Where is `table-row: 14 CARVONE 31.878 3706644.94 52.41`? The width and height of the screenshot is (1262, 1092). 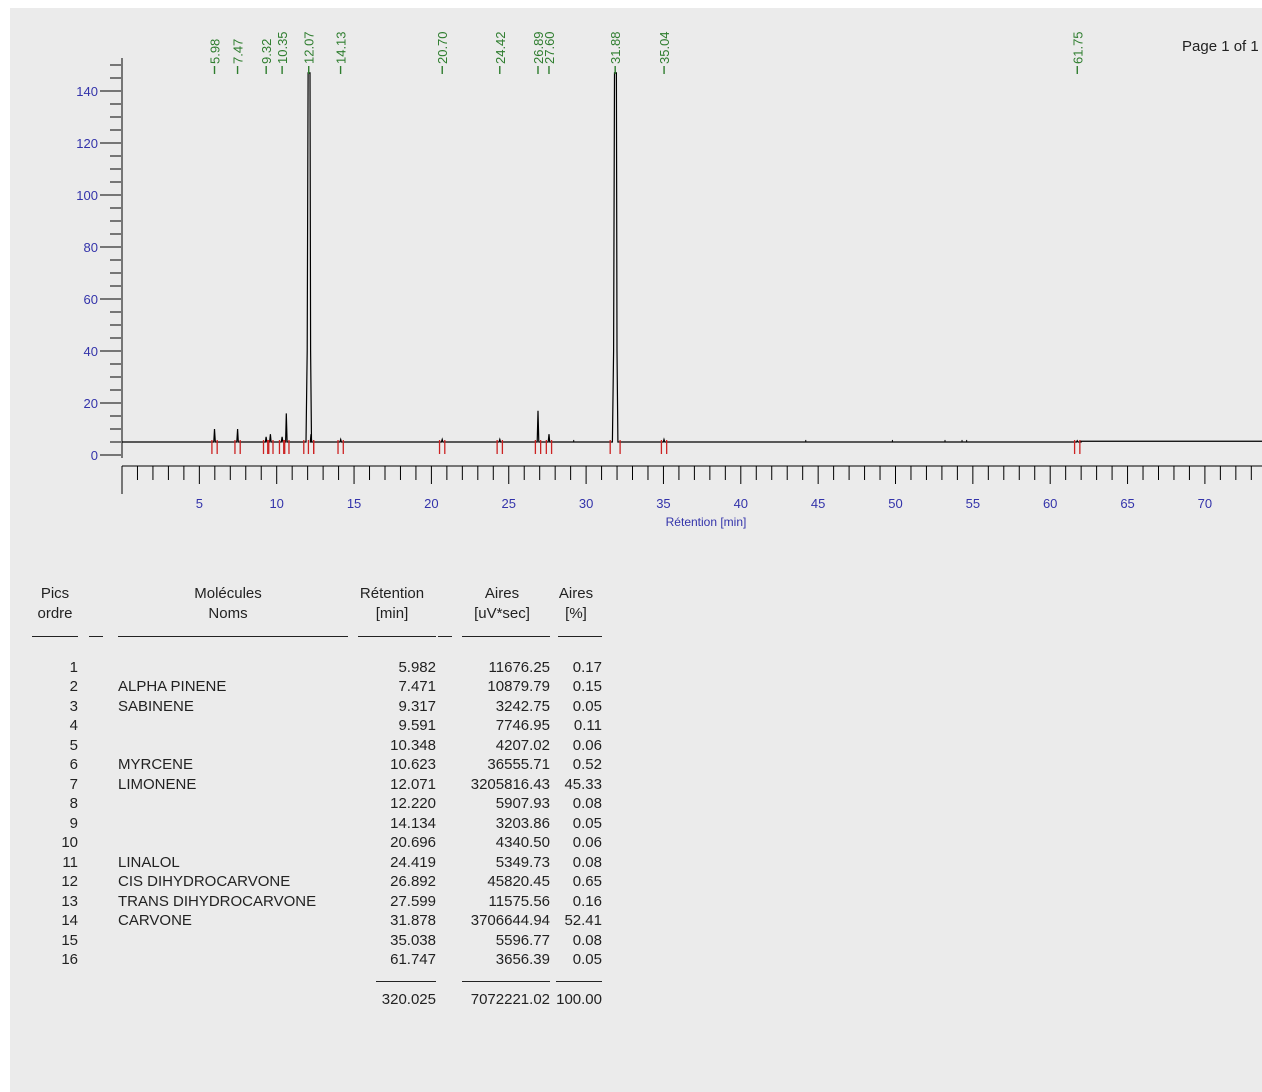
table-row: 14 CARVONE 31.878 3706644.94 52.41 is located at coordinates (317, 921).